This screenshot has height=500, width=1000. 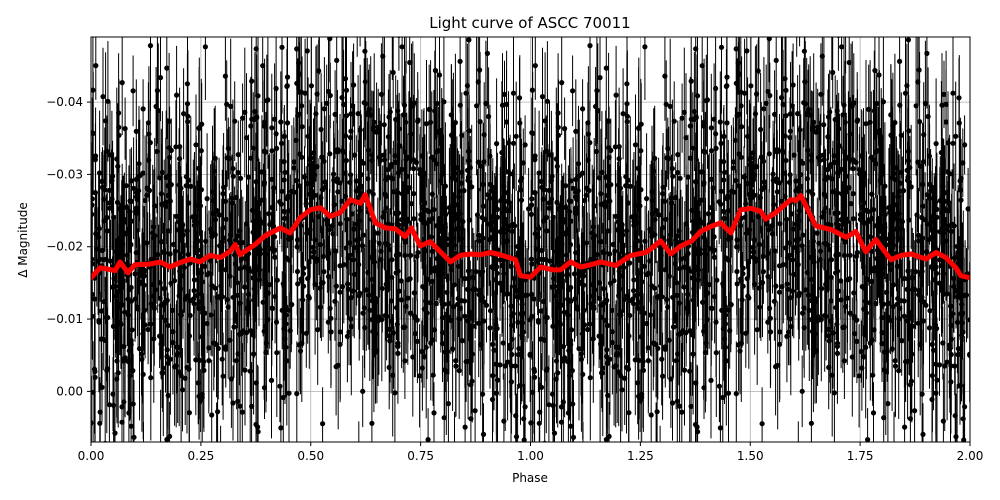 What do you see at coordinates (201, 456) in the screenshot?
I see `x-tick-label: 0.25` at bounding box center [201, 456].